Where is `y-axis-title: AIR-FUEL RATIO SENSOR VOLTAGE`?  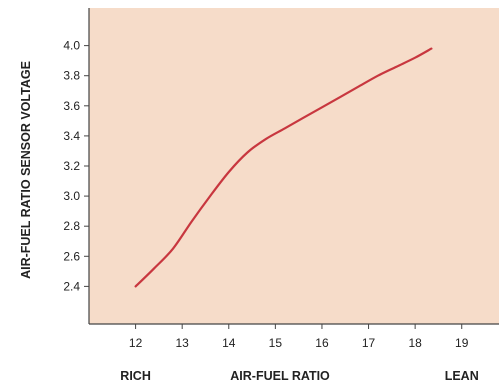 y-axis-title: AIR-FUEL RATIO SENSOR VOLTAGE is located at coordinates (26, 170).